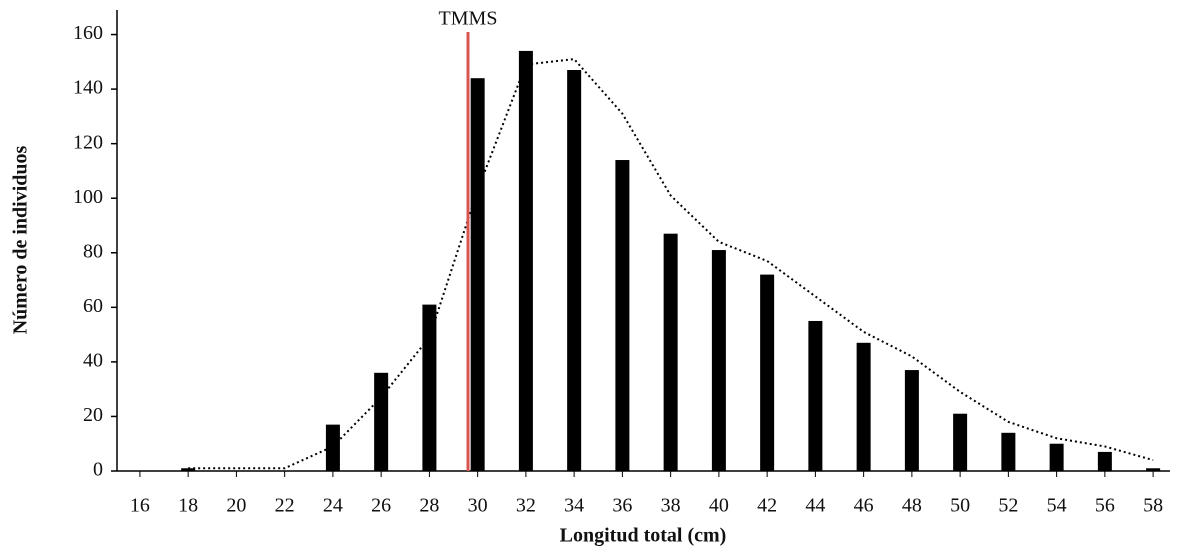 The width and height of the screenshot is (1182, 552). What do you see at coordinates (1057, 506) in the screenshot?
I see `x-tick-label: 54` at bounding box center [1057, 506].